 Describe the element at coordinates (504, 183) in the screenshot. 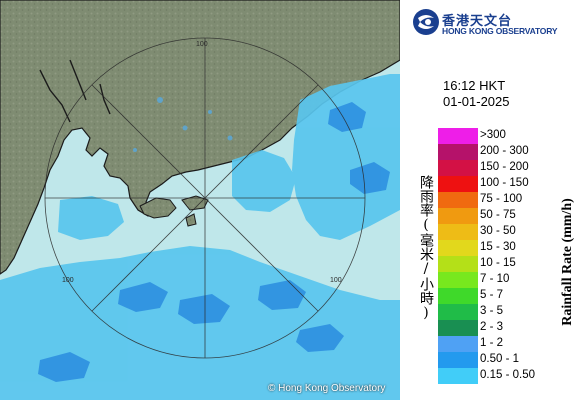

I see `legend-label: 100 - 150` at that location.